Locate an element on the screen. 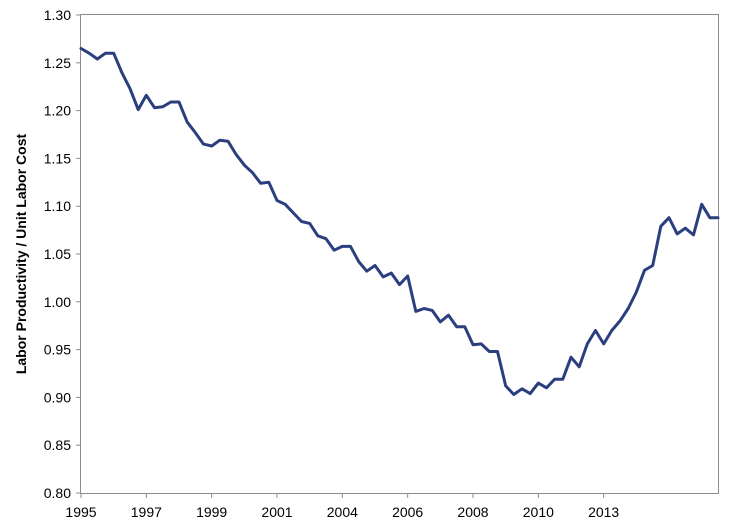  y-tick-label: 0.90 is located at coordinates (57, 397).